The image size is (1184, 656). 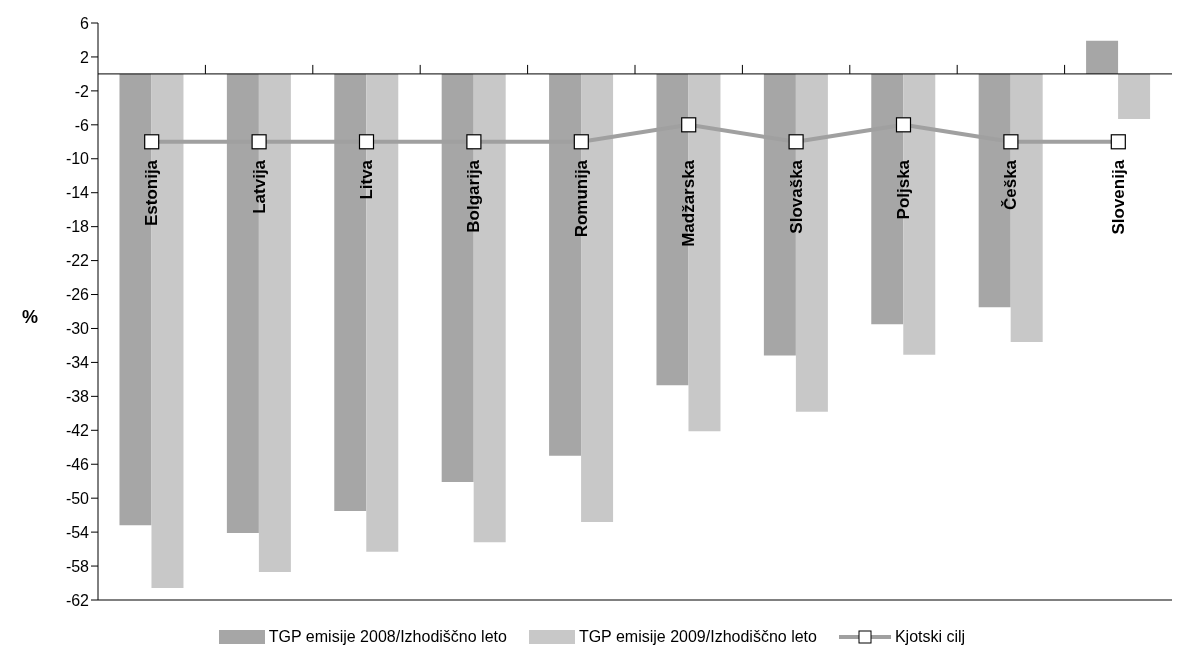 What do you see at coordinates (474, 196) in the screenshot?
I see `x-tick-label: Bolgarija` at bounding box center [474, 196].